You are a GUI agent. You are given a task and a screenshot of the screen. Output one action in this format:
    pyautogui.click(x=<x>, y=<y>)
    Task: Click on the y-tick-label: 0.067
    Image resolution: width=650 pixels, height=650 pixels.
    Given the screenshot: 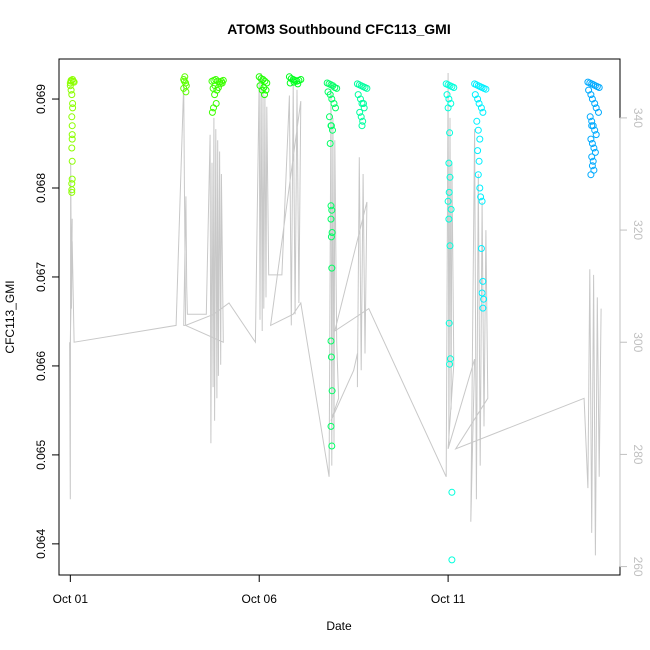 What is the action you would take?
    pyautogui.click(x=41, y=277)
    